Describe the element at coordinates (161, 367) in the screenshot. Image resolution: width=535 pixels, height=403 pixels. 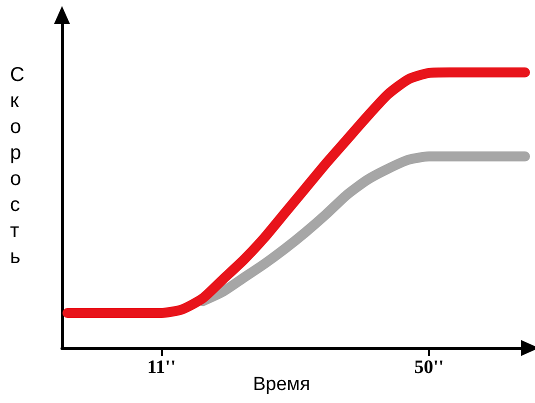
I see `x-tick-label: 11''` at that location.